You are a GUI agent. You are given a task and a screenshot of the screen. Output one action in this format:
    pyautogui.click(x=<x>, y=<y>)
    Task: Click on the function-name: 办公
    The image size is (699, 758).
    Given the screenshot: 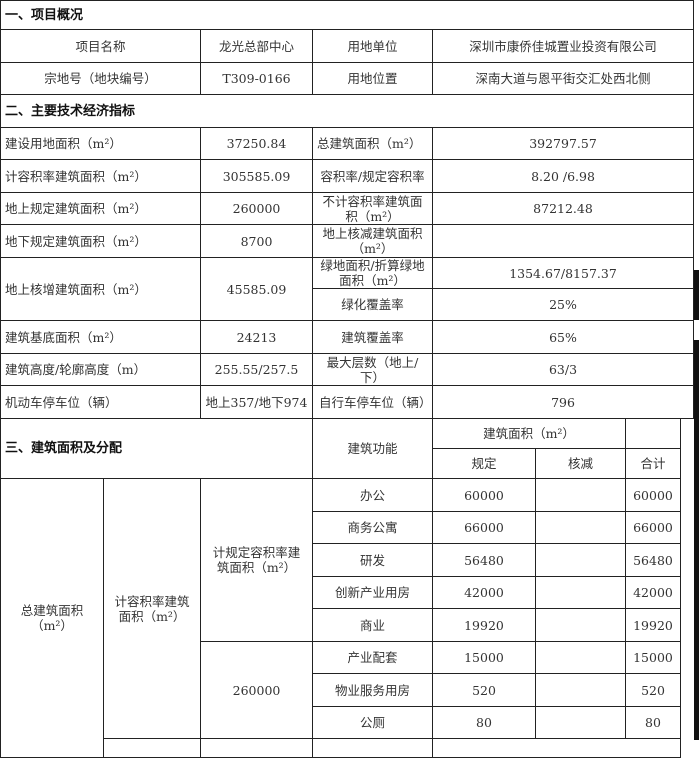 What is the action you would take?
    pyautogui.click(x=372, y=495)
    